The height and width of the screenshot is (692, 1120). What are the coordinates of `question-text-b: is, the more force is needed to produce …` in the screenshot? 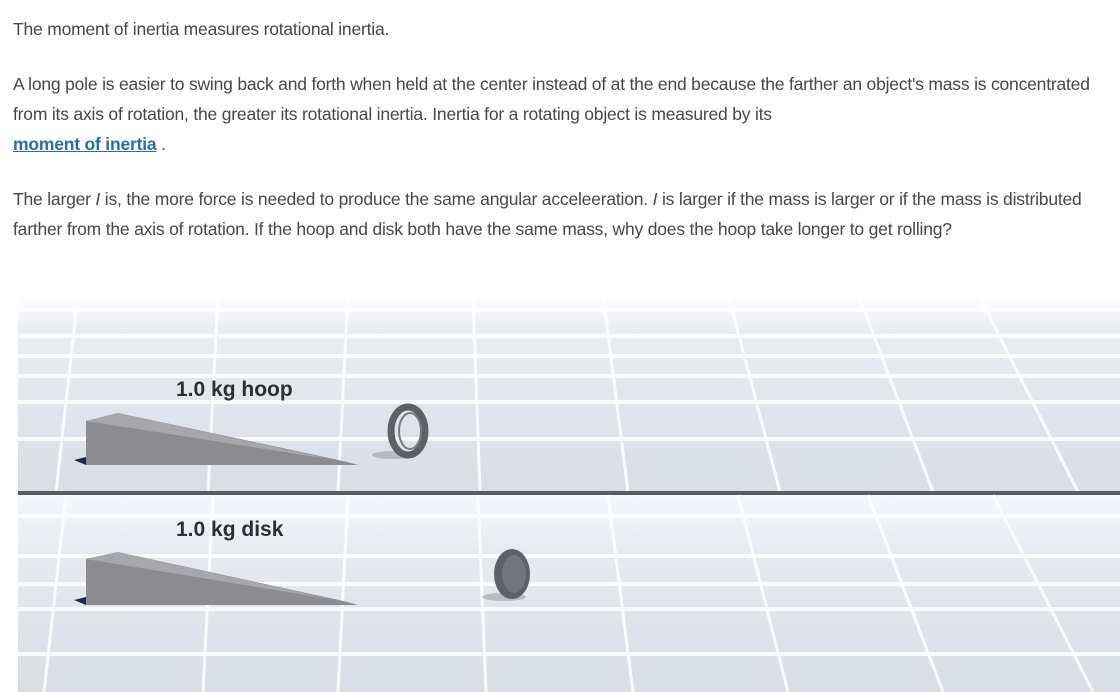 It's located at (376, 199).